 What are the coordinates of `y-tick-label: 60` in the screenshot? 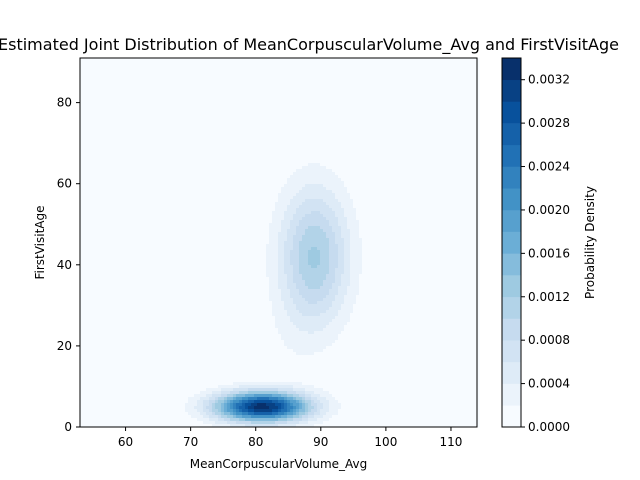 It's located at (64, 184).